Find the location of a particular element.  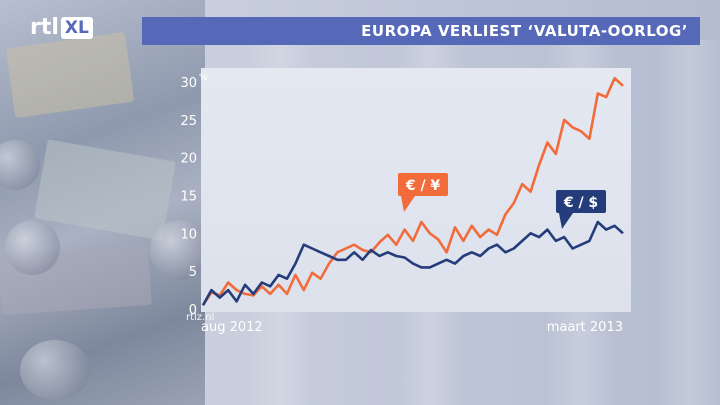

title-banner: EUROPA VERLIEST ‘VALUTA-OORLOG’ is located at coordinates (421, 31).